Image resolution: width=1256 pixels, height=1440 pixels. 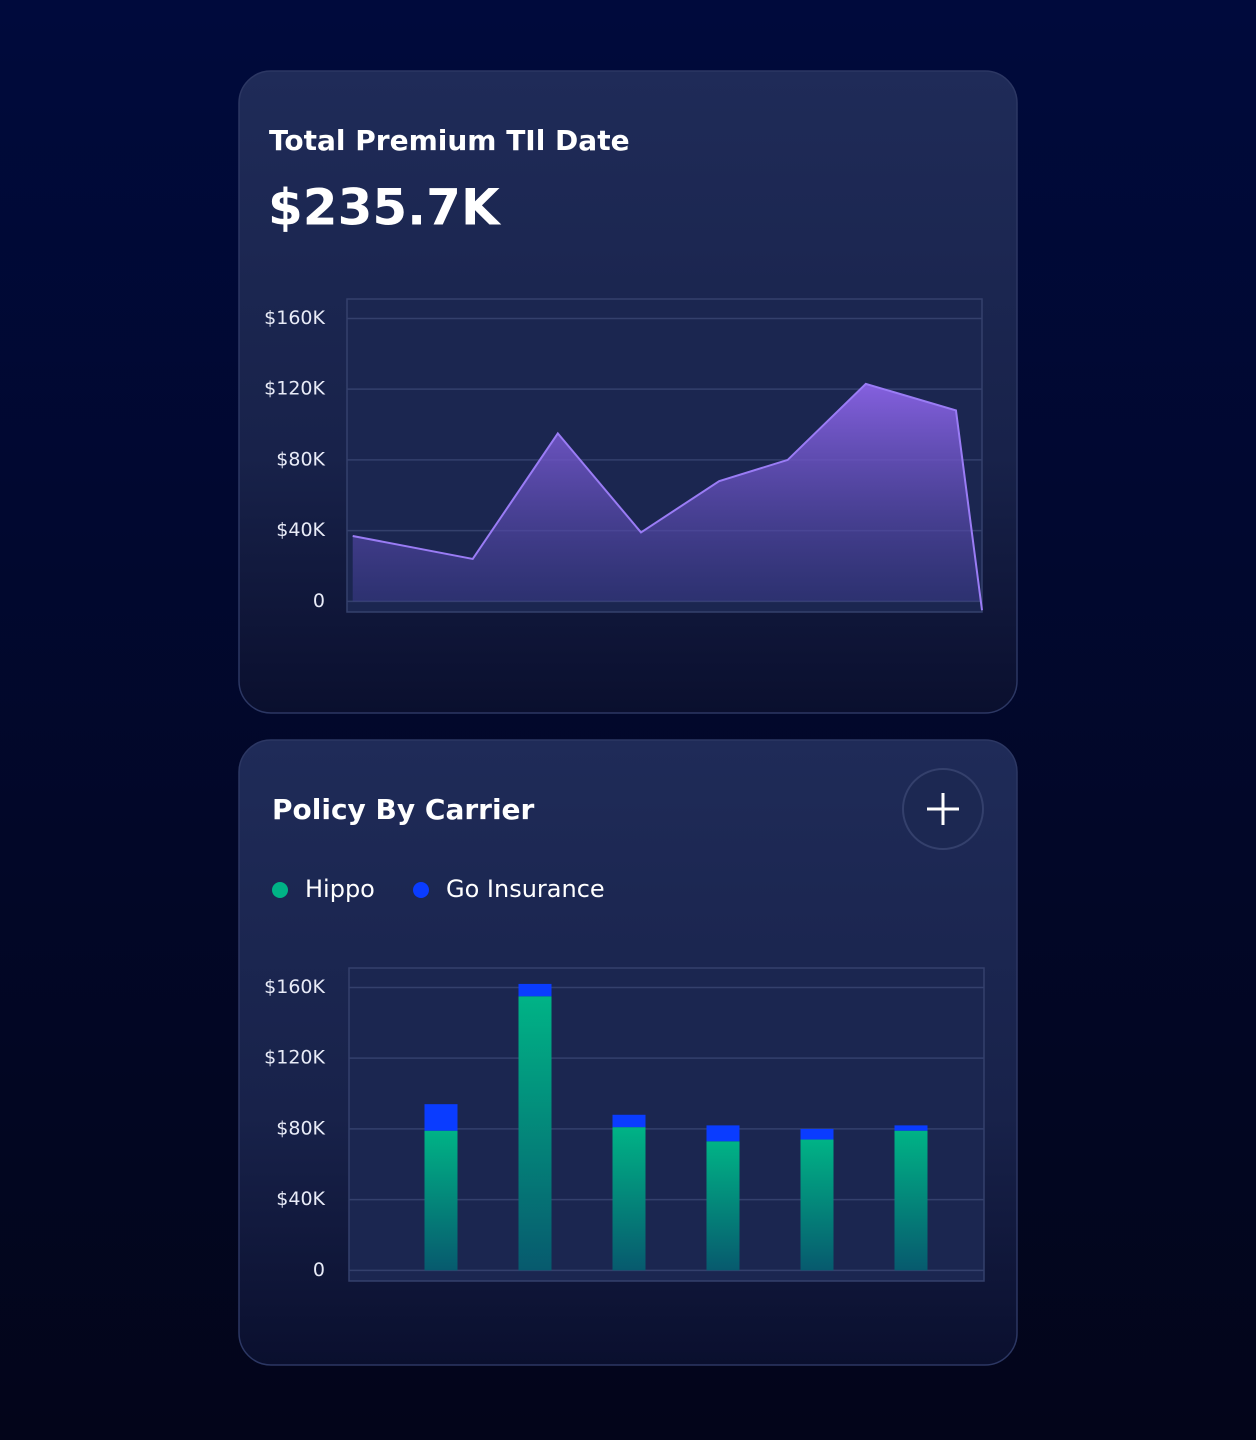 I want to click on headline-value: $235.7K, so click(x=385, y=208).